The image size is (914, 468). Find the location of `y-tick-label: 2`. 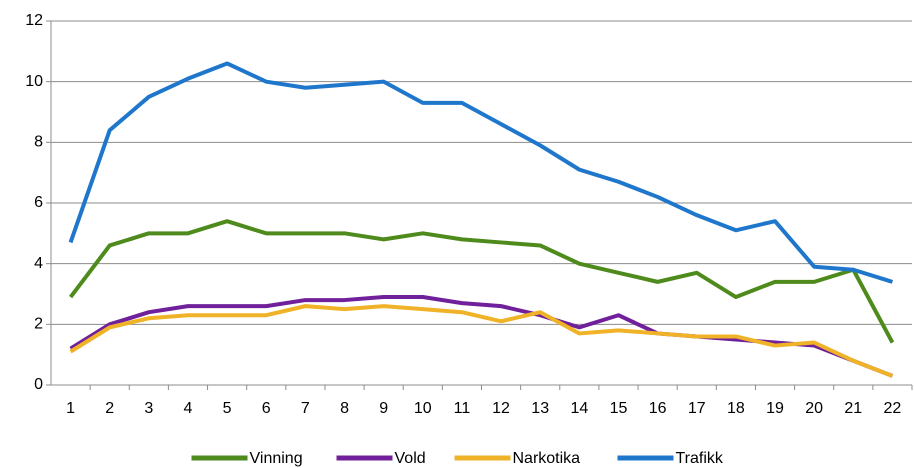

y-tick-label: 2 is located at coordinates (38, 324).